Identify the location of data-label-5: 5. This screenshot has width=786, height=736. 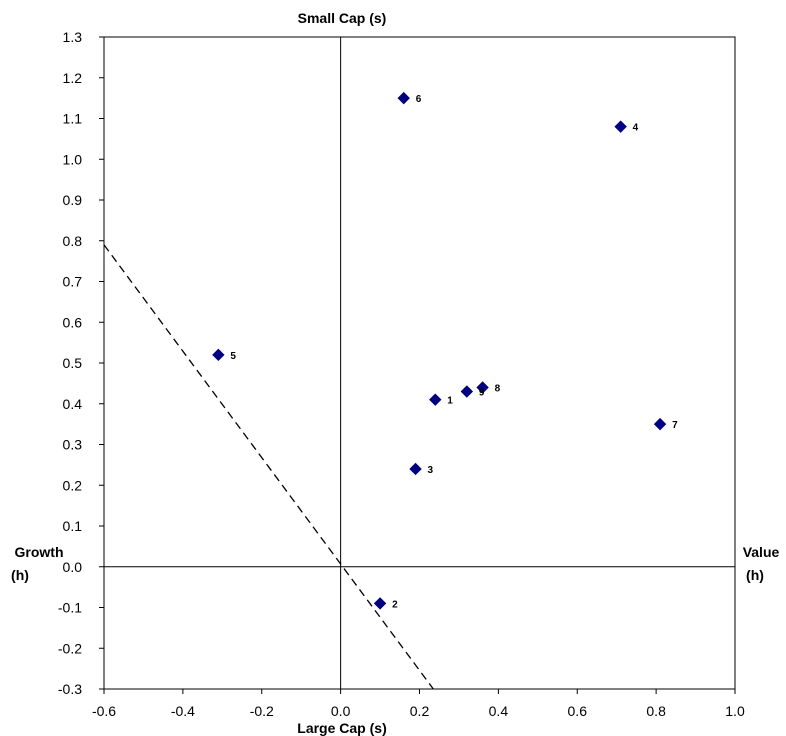
(233, 356).